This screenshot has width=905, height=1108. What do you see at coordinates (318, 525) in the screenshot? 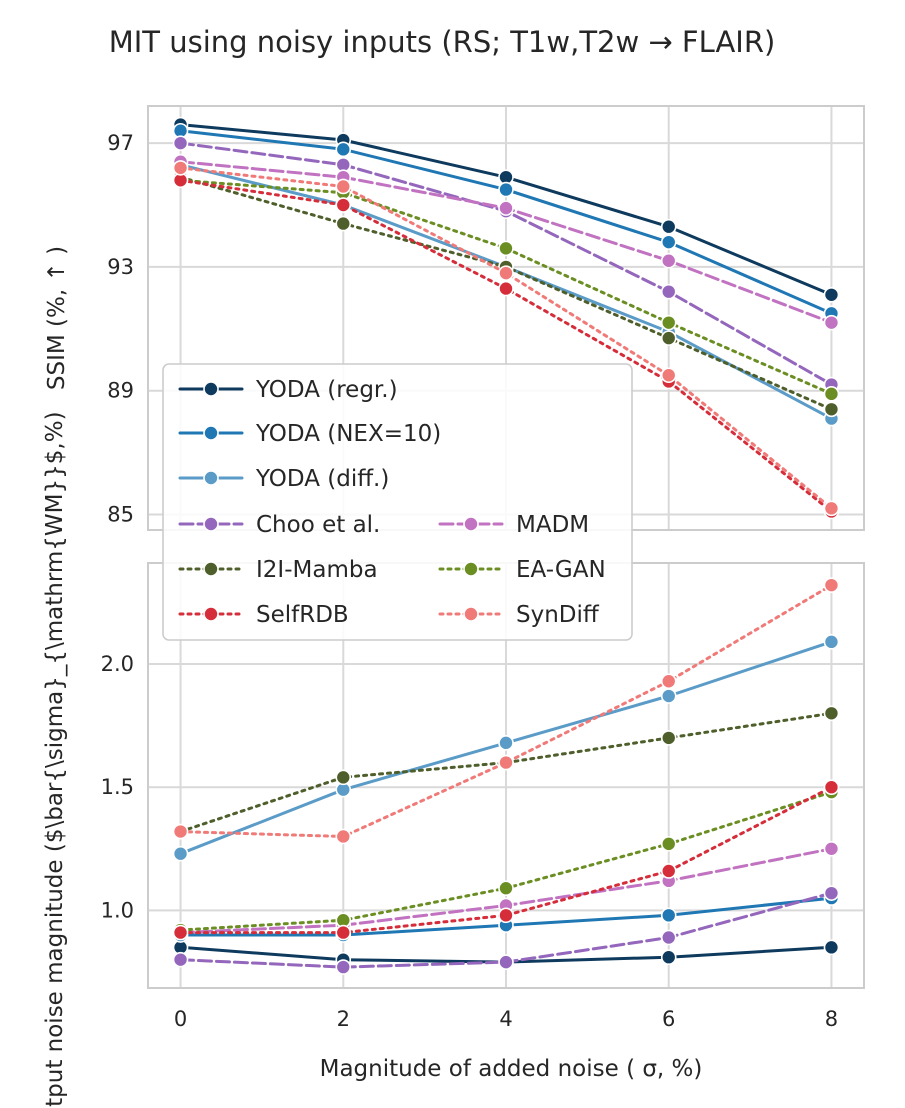
I see `legend-label: Choo et al.` at bounding box center [318, 525].